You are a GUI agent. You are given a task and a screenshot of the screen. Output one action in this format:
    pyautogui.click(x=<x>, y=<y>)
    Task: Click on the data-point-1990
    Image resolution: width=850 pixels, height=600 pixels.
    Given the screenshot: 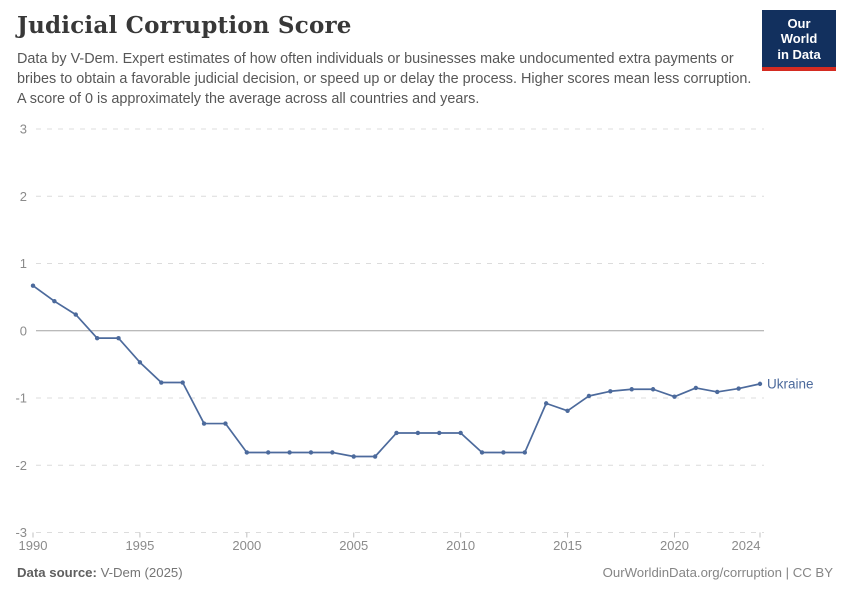 What is the action you would take?
    pyautogui.click(x=33, y=285)
    